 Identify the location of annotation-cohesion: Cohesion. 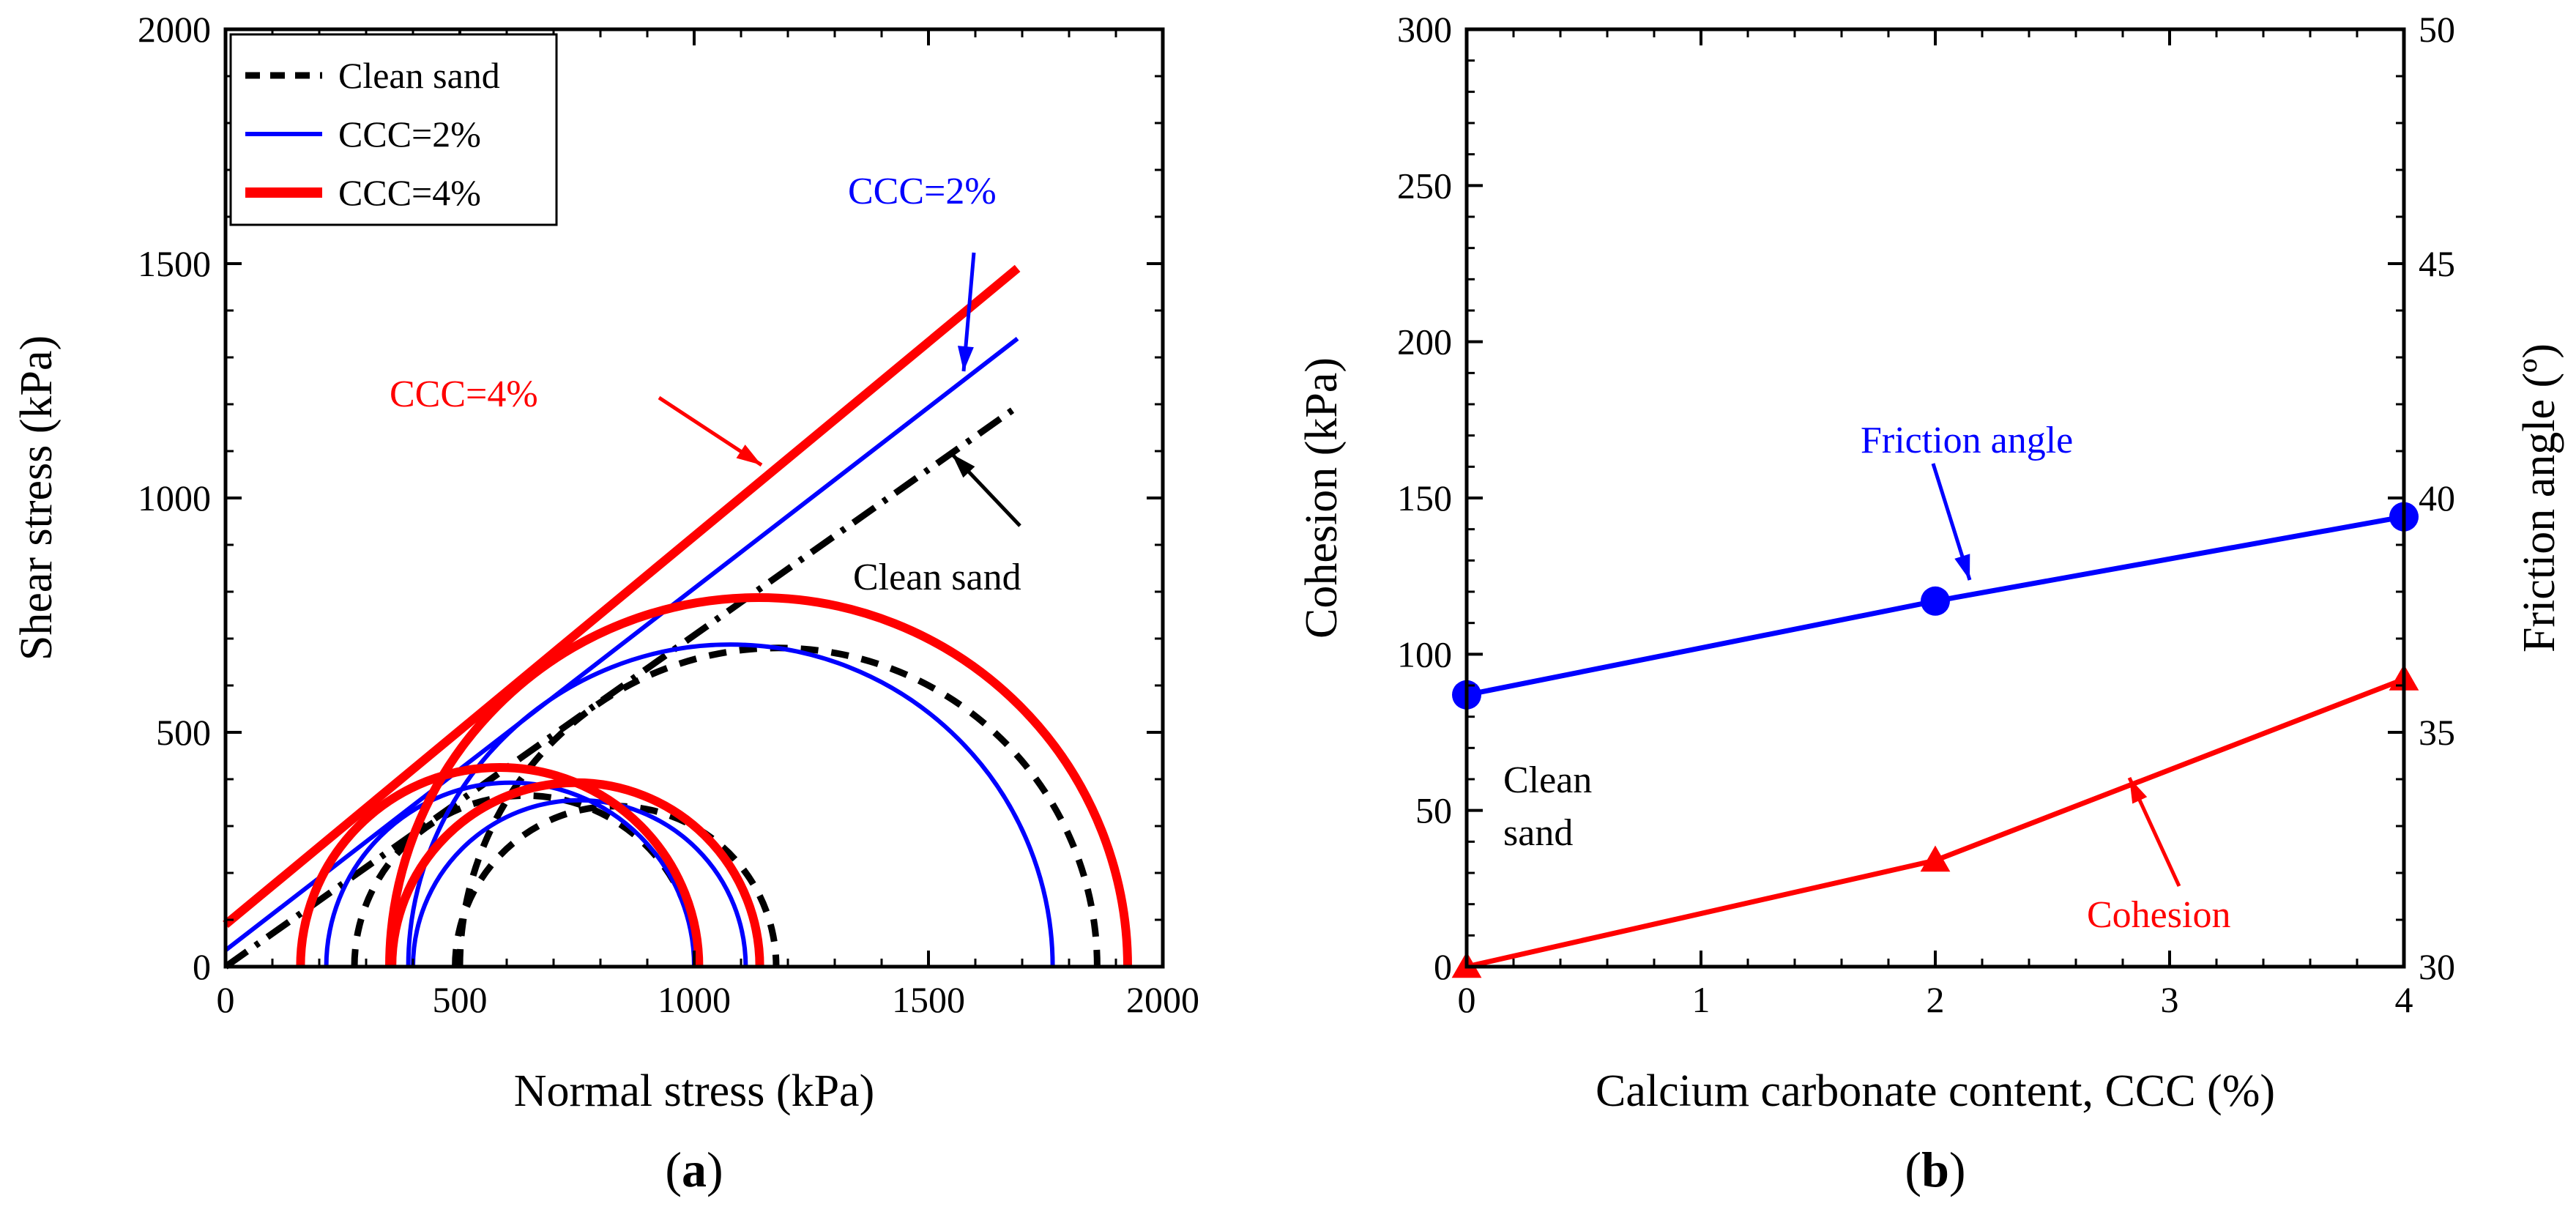
(2158, 915).